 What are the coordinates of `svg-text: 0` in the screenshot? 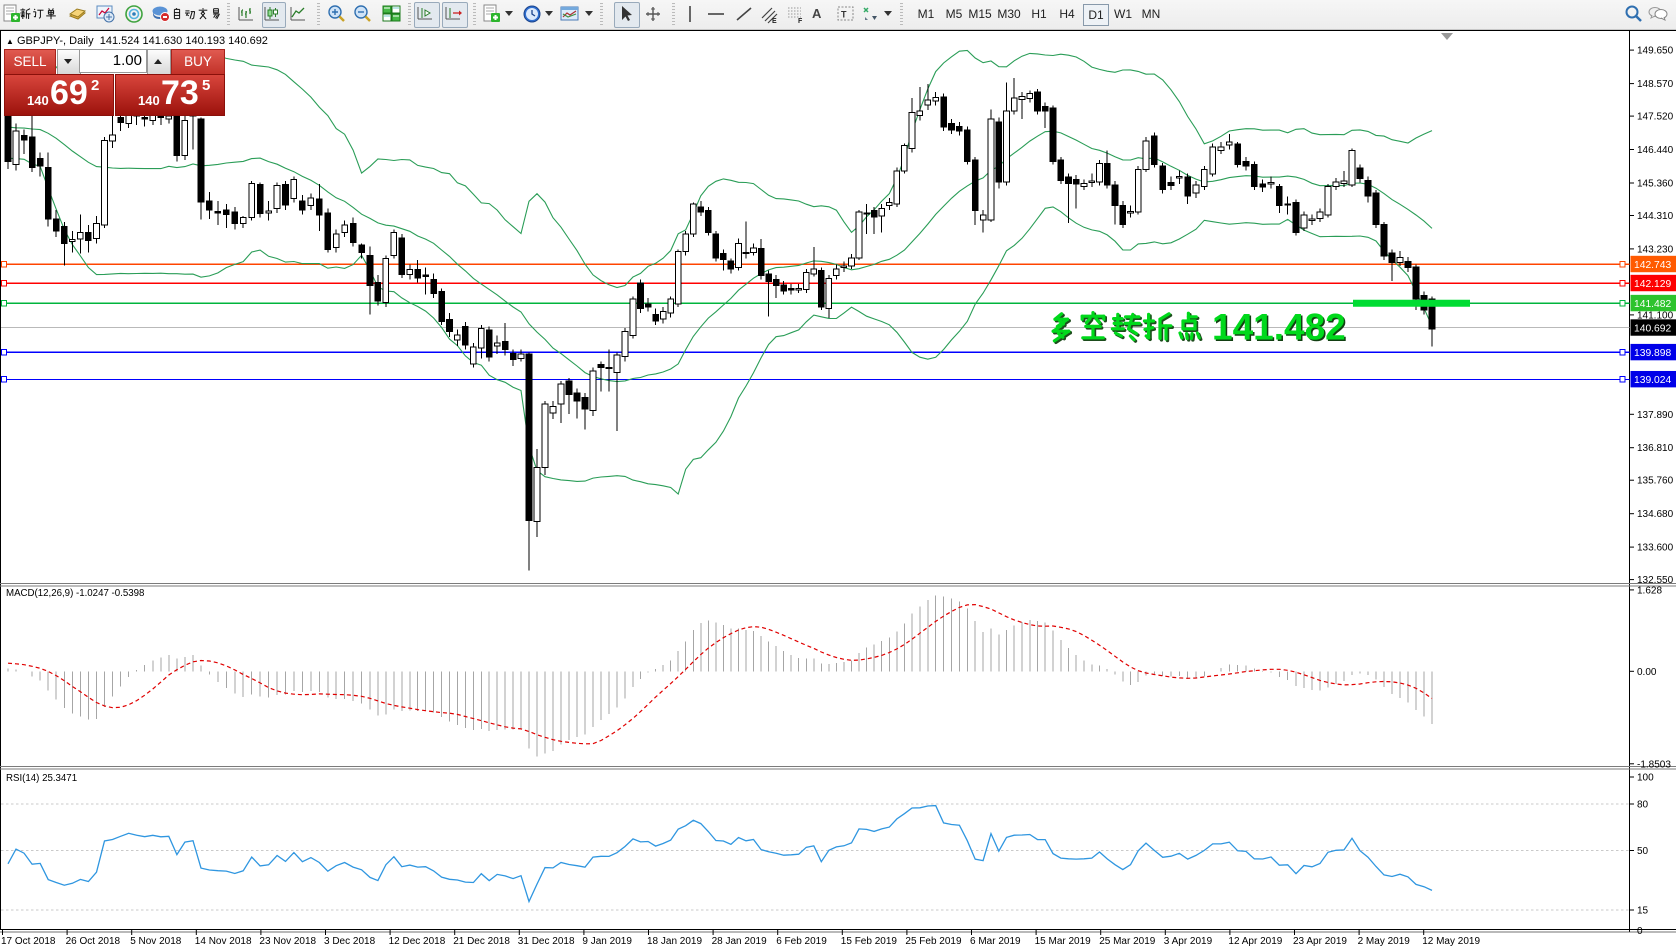 It's located at (1640, 931).